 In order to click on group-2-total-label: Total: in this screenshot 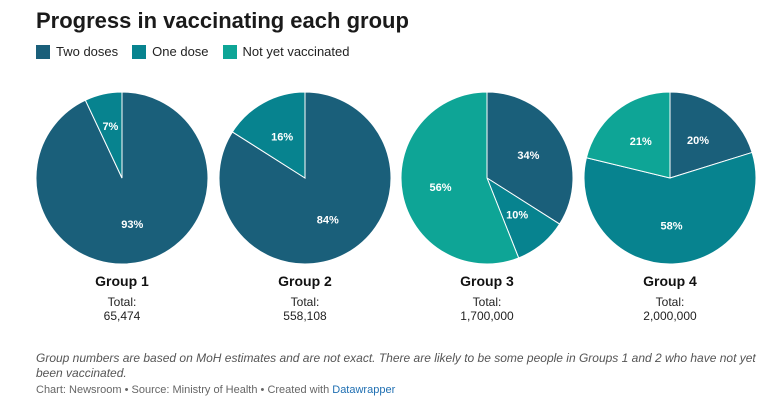, I will do `click(305, 302)`.